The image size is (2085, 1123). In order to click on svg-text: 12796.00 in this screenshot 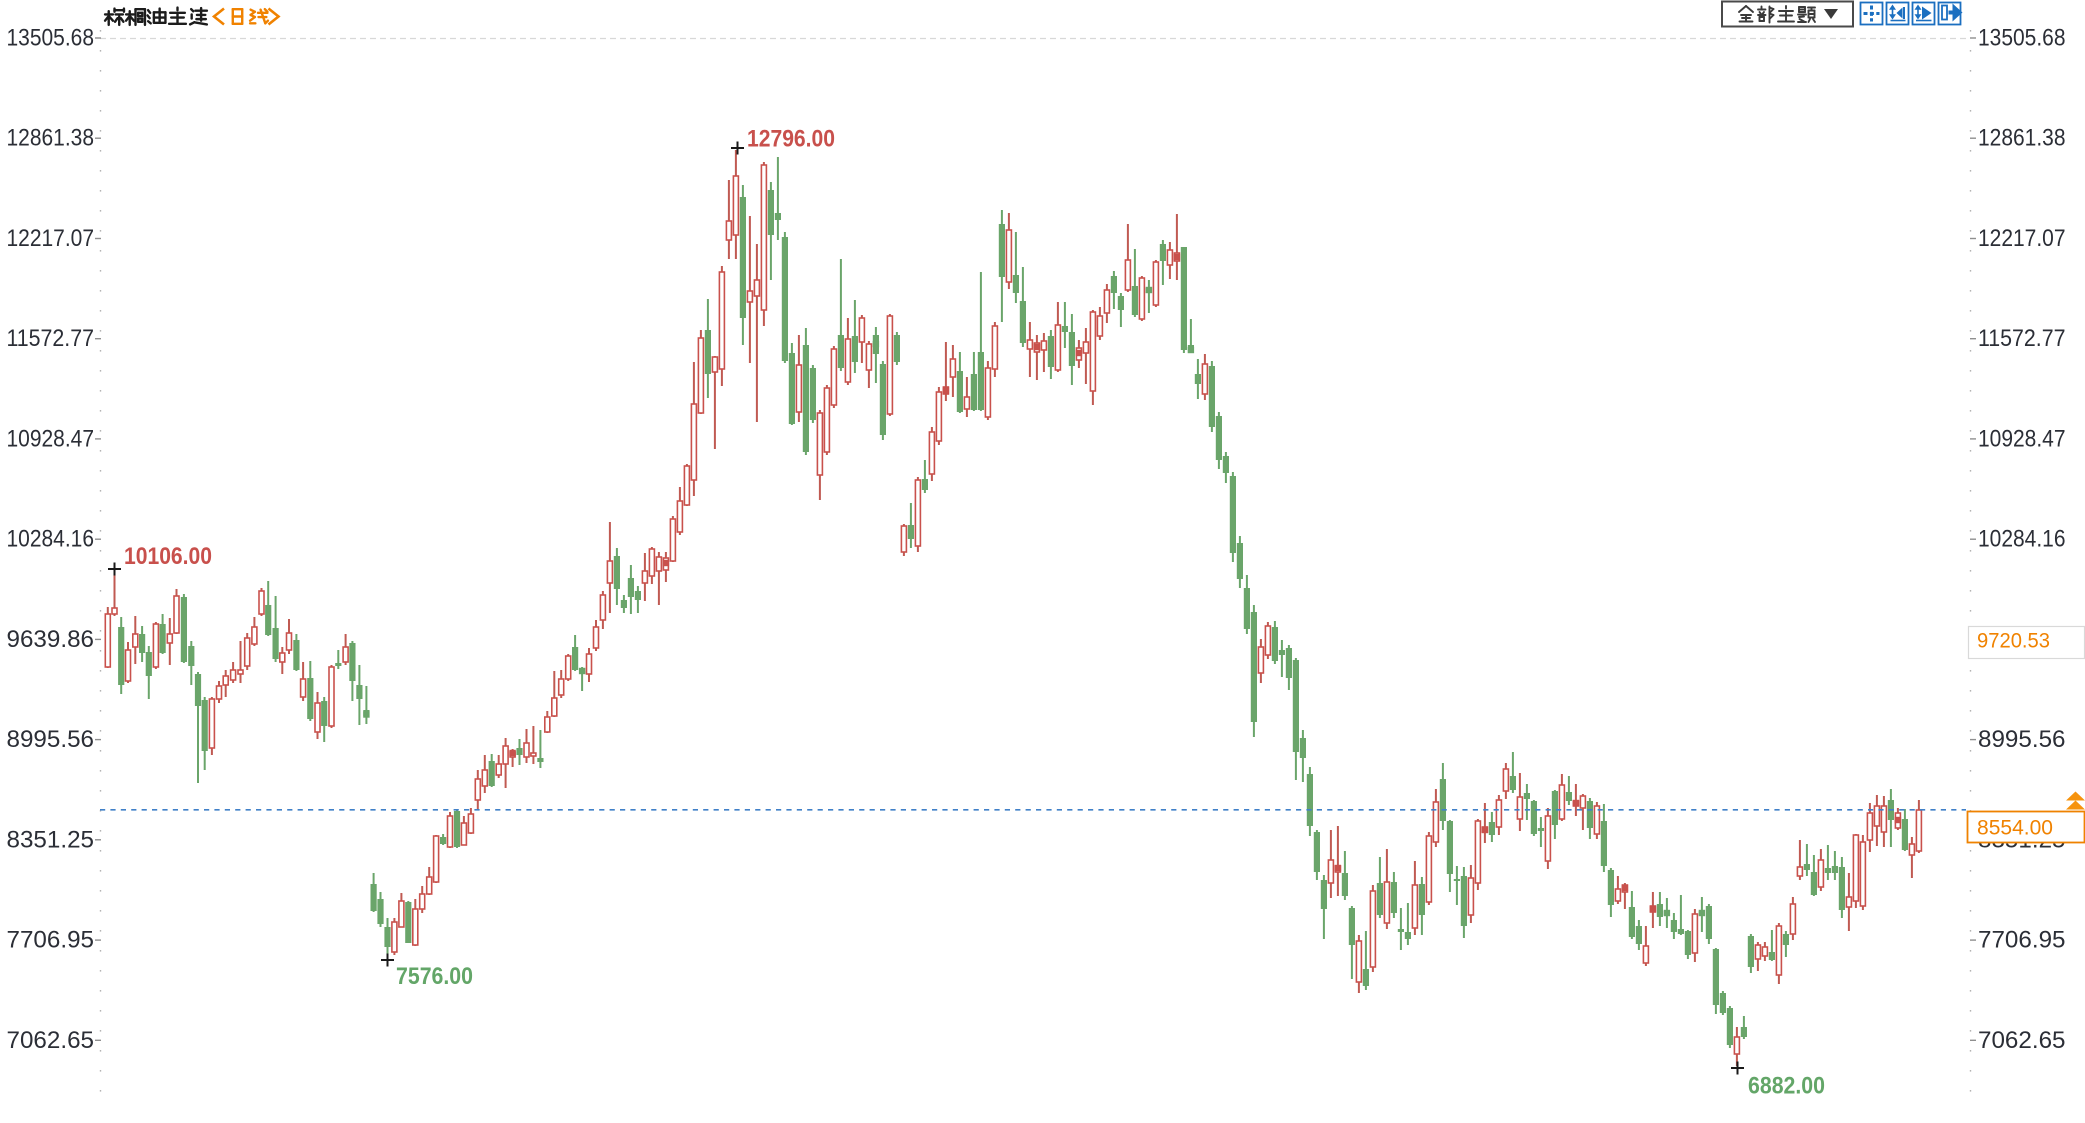, I will do `click(791, 139)`.